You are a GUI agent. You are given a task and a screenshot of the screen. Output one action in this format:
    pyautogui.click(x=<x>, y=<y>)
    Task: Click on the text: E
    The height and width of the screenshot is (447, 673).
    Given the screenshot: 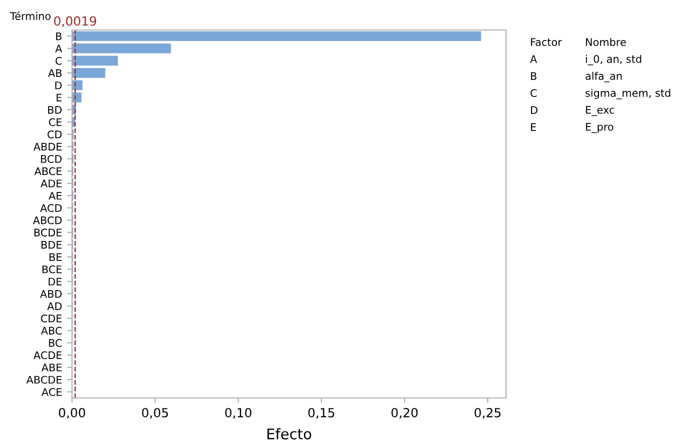 What is the action you would take?
    pyautogui.click(x=533, y=127)
    